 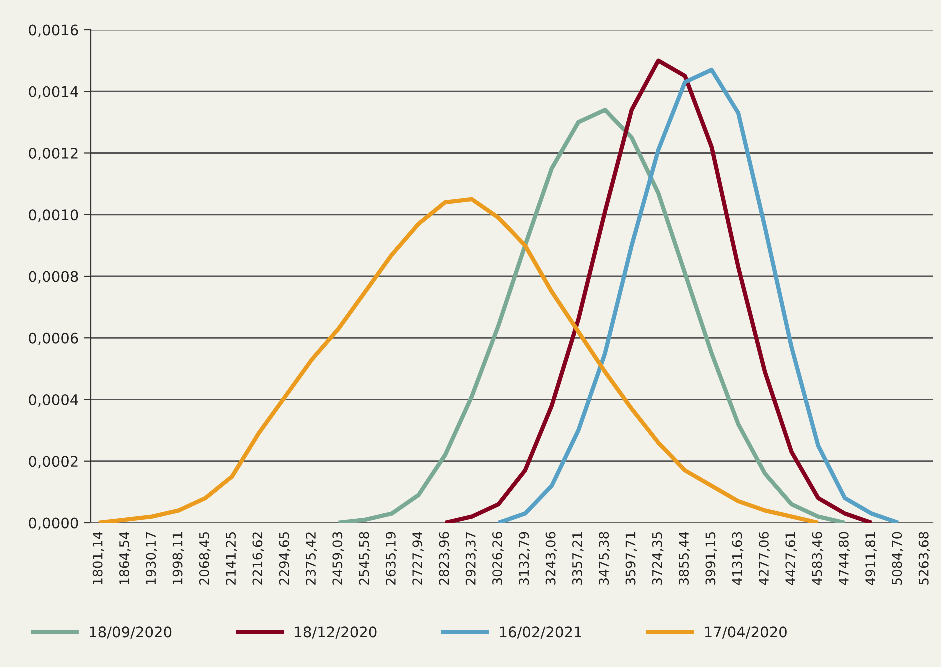 I want to click on y-tick-label: 0,0012, so click(x=53, y=154).